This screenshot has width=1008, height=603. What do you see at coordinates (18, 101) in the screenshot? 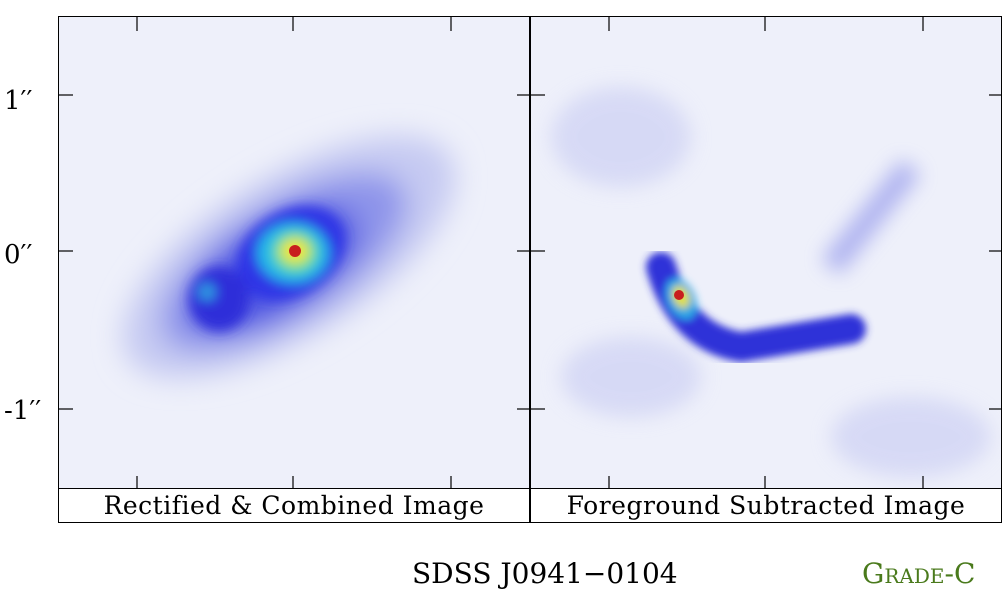
I see `ytick-label-plus1: 1′′` at bounding box center [18, 101].